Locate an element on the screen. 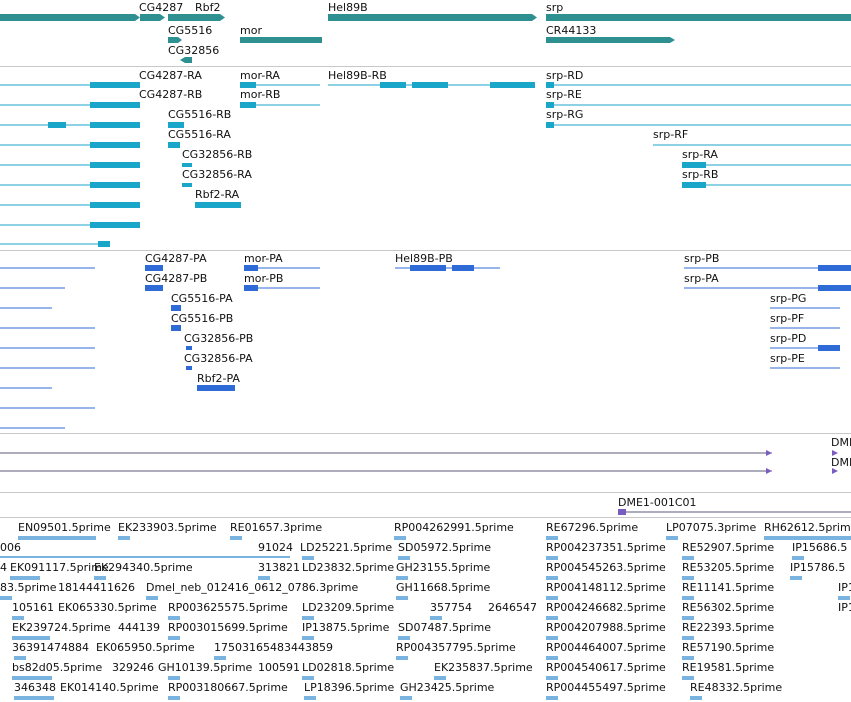  protein-label: CG4287-PB is located at coordinates (176, 278).